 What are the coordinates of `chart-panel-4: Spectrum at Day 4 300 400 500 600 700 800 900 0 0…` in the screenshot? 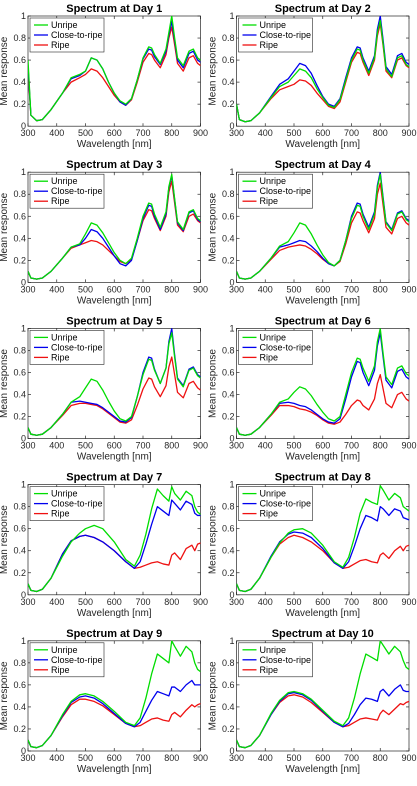 It's located at (312, 232).